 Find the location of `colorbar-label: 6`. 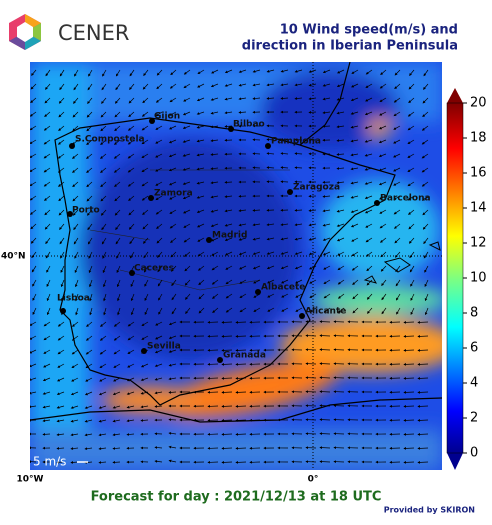

colorbar-label: 6 is located at coordinates (474, 348).